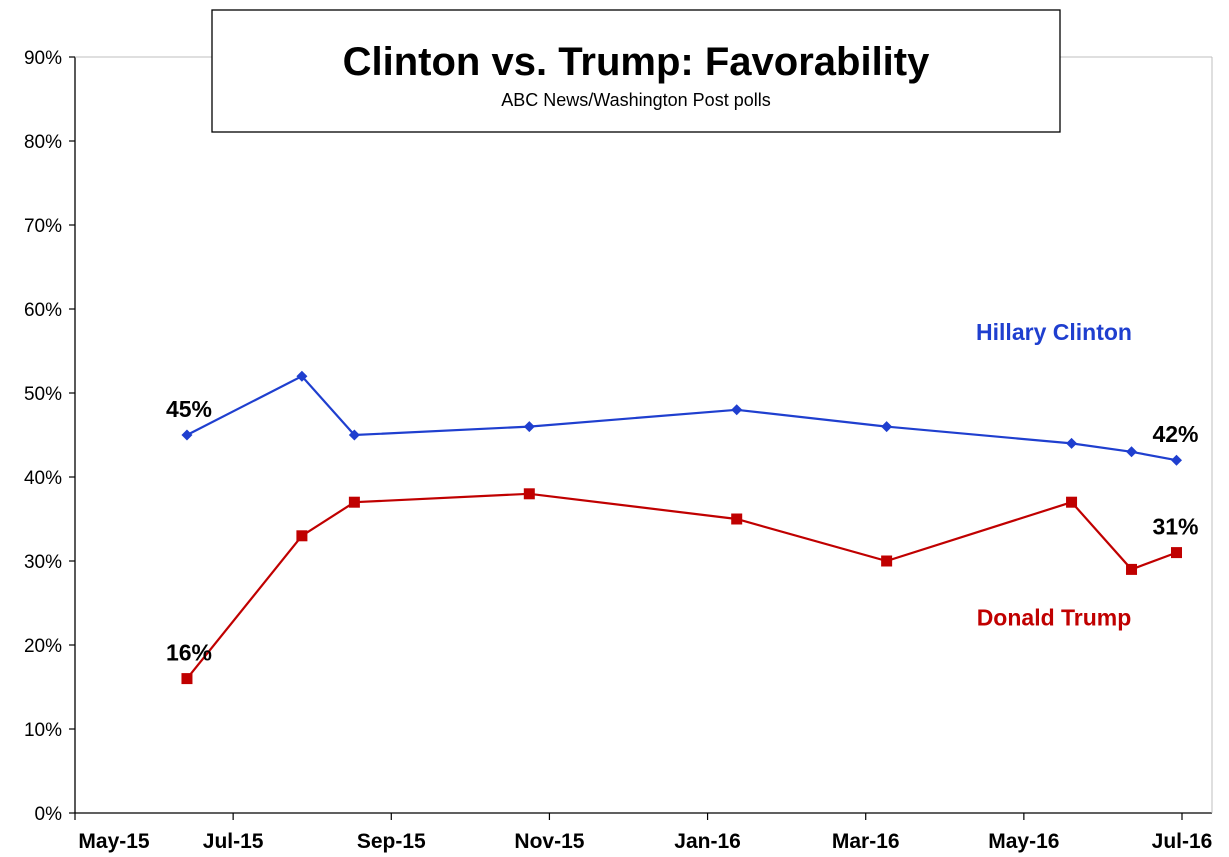  I want to click on data-label: 16%, so click(189, 653).